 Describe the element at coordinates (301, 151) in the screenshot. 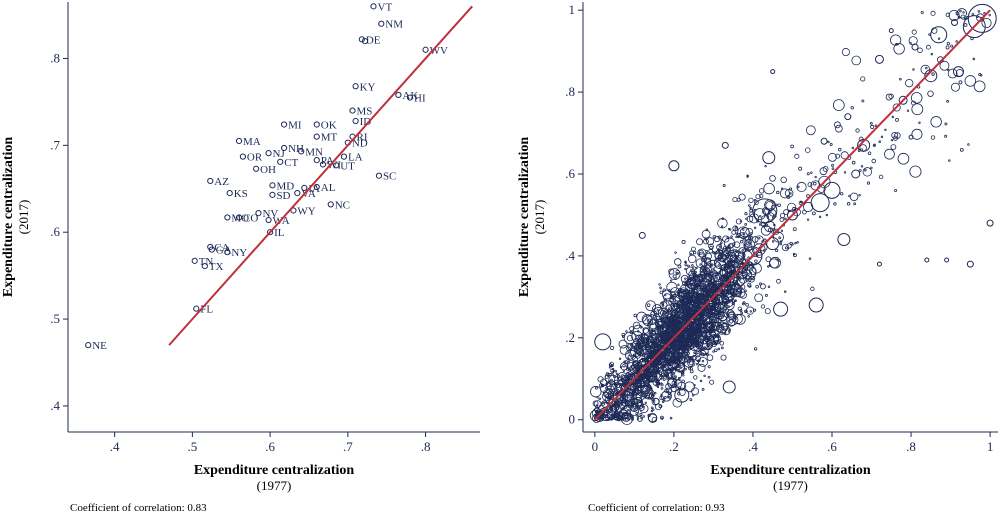

I see `data-point-mn` at that location.